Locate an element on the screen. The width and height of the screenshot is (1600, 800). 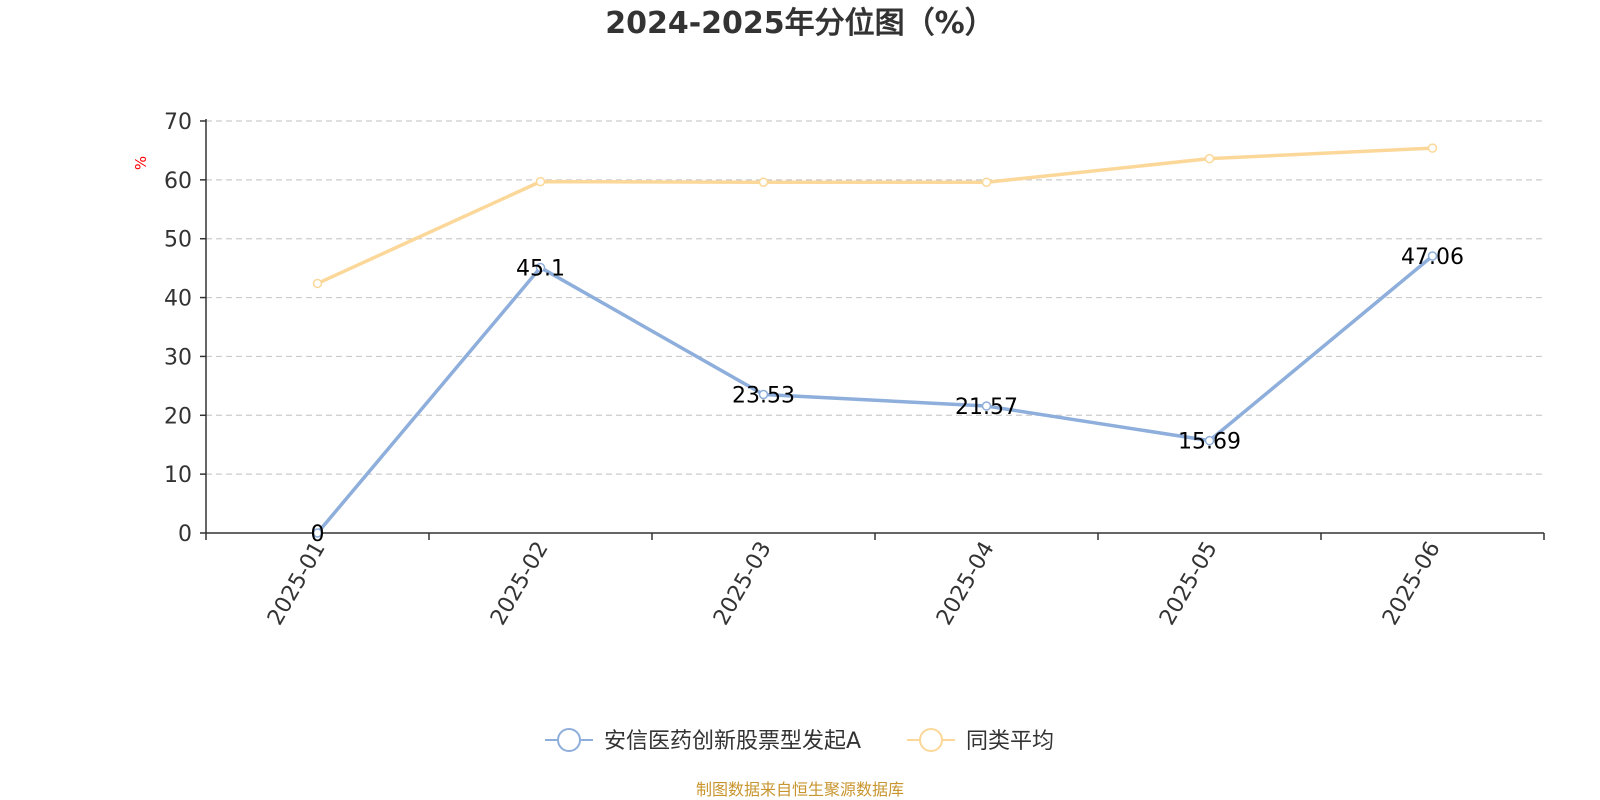
x-tick-label: 2025-06 is located at coordinates (1412, 584).